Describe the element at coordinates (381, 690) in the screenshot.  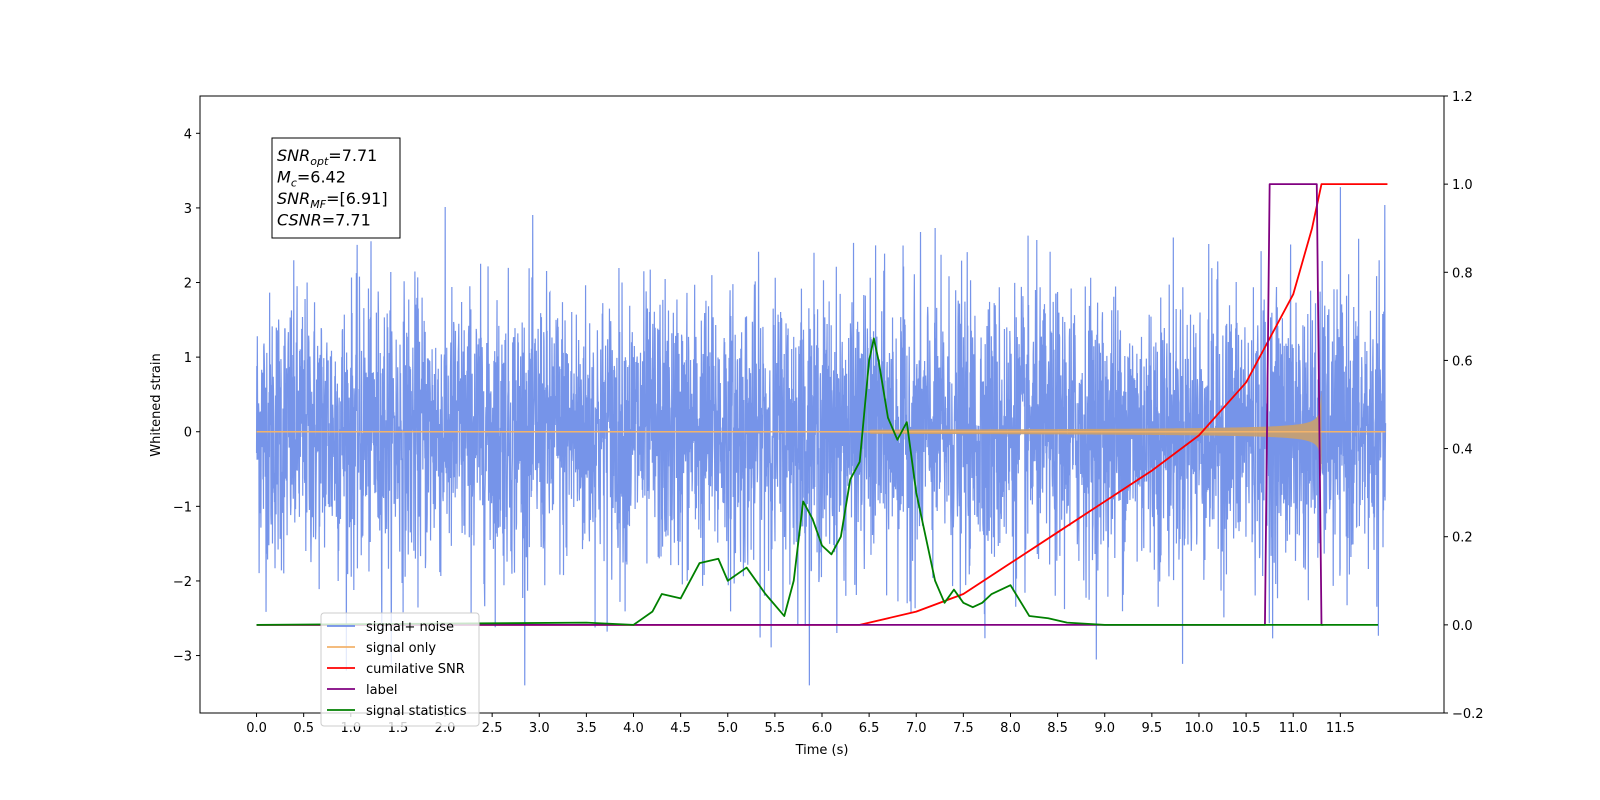
I see `legend-entry: label` at that location.